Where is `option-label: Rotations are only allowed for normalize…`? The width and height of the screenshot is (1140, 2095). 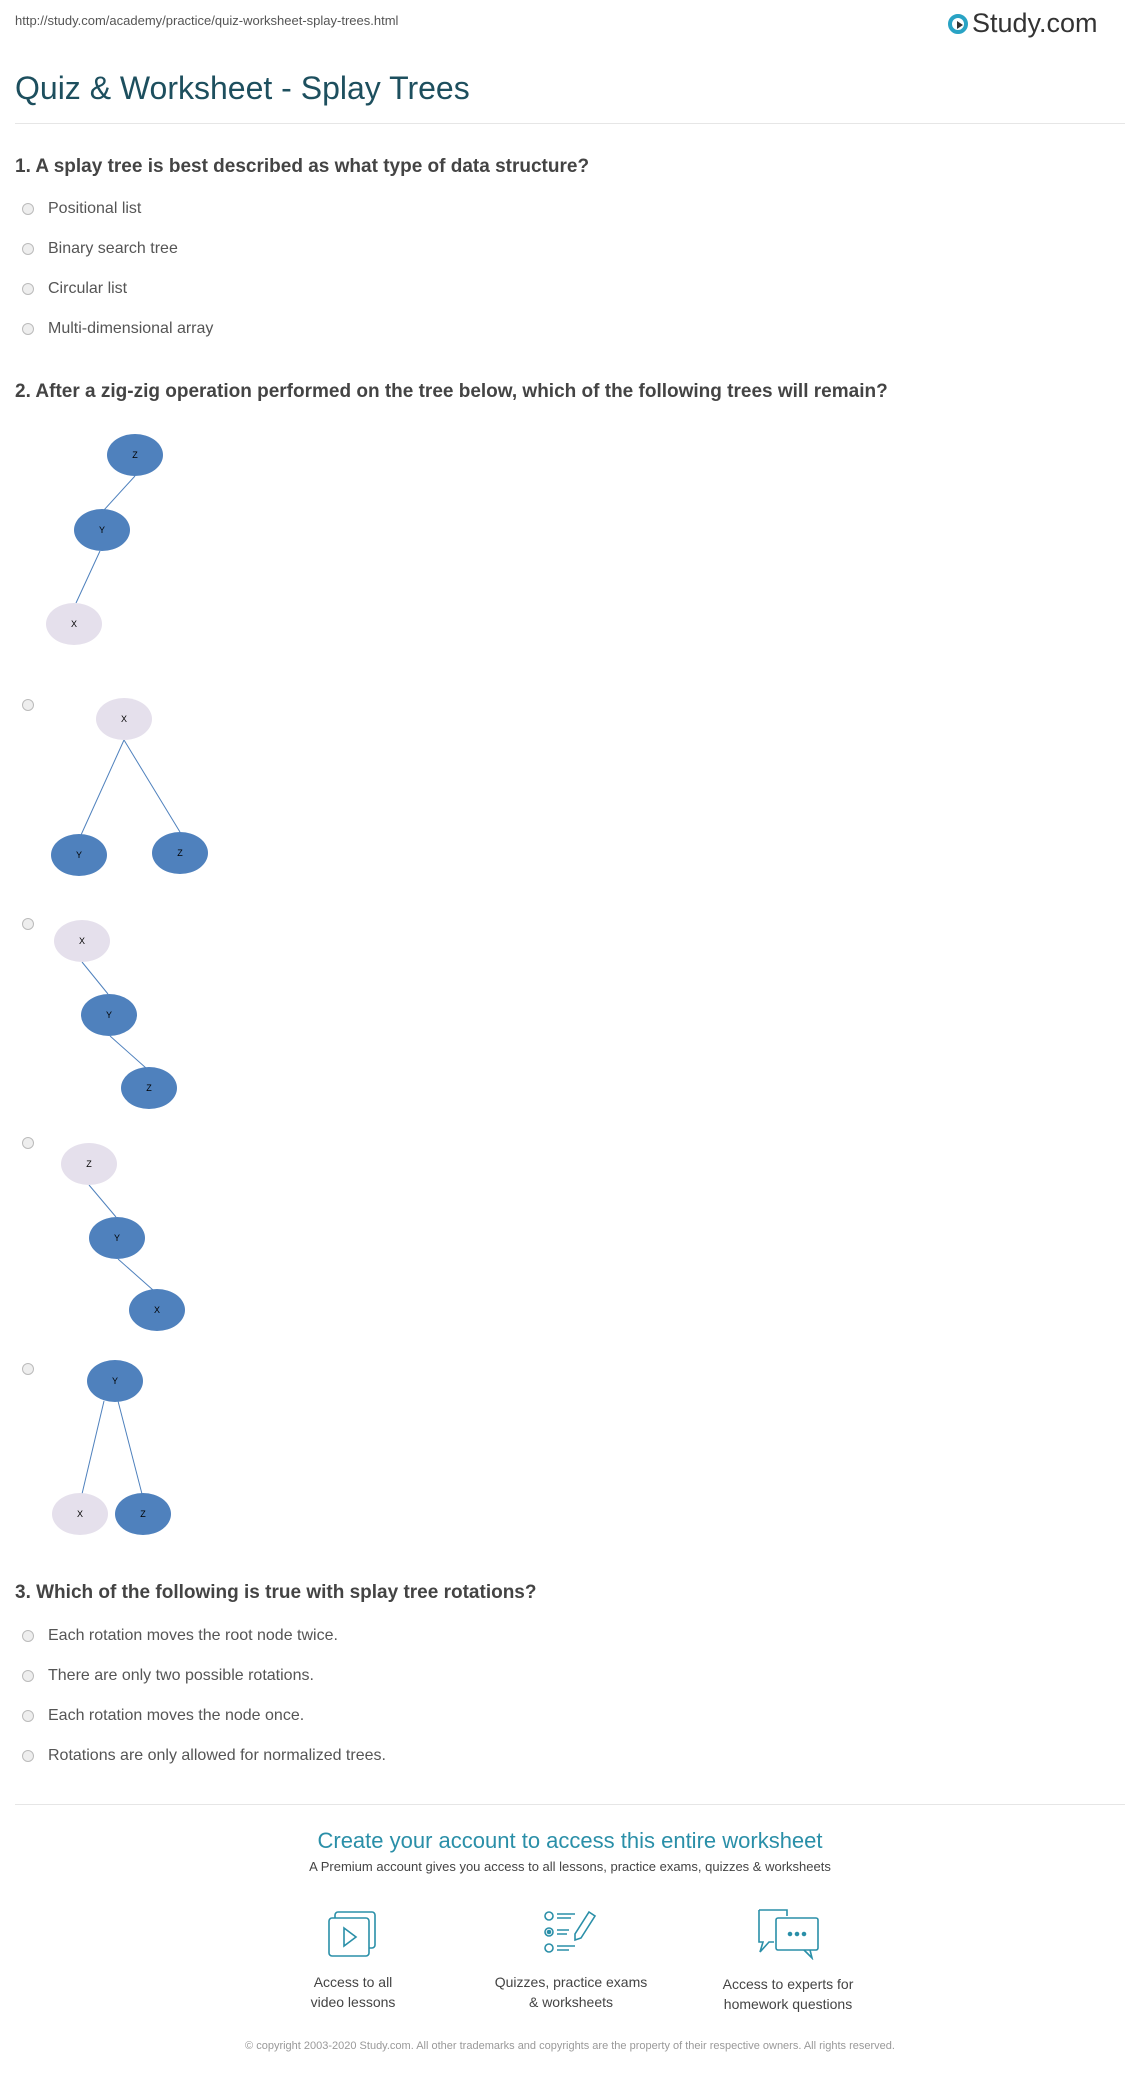 option-label: Rotations are only allowed for normalize… is located at coordinates (217, 1755).